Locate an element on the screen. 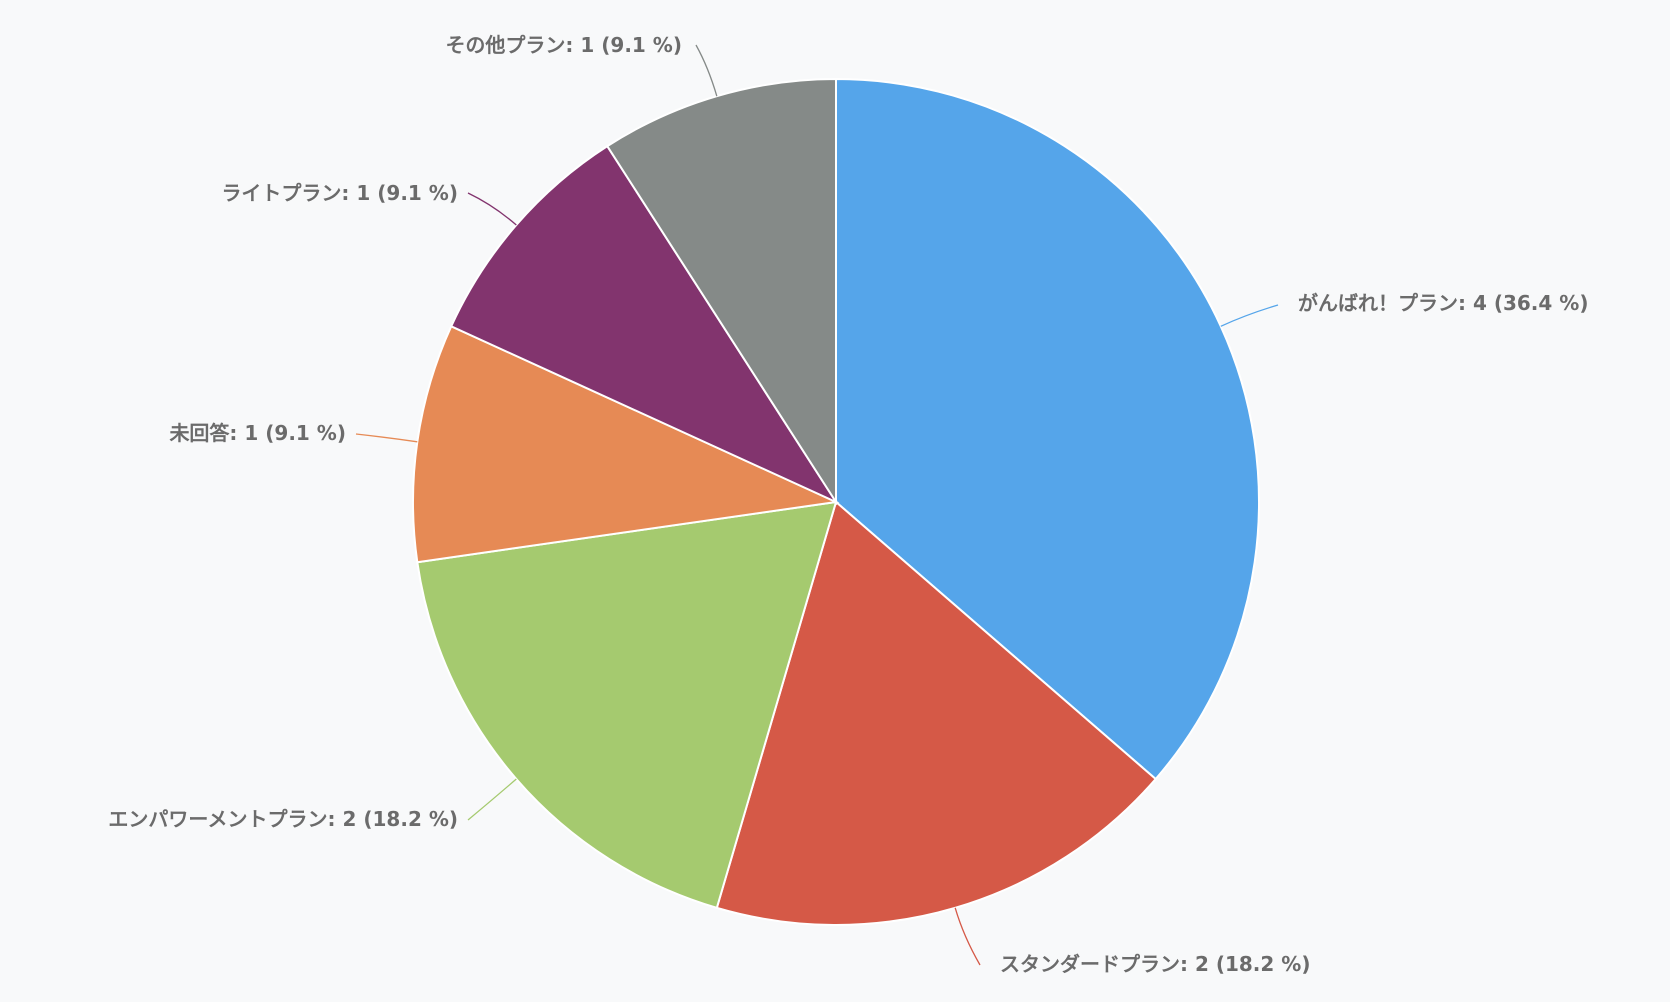  slice-label-ganbare: がんばれ！プラン: 4 (36.4 %) is located at coordinates (1443, 303).